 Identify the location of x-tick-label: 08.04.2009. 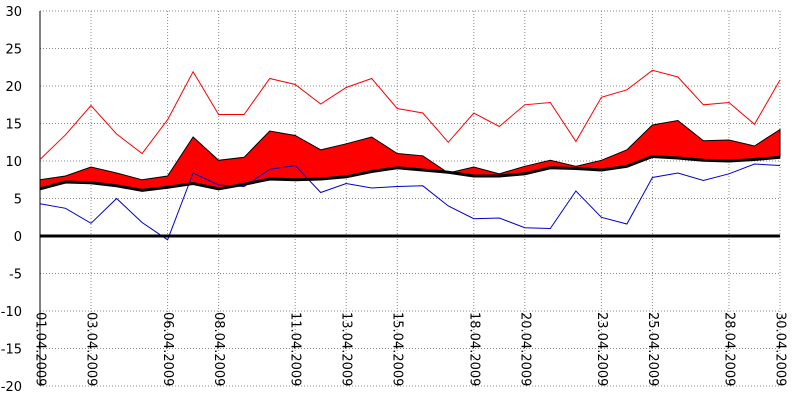
(218, 349).